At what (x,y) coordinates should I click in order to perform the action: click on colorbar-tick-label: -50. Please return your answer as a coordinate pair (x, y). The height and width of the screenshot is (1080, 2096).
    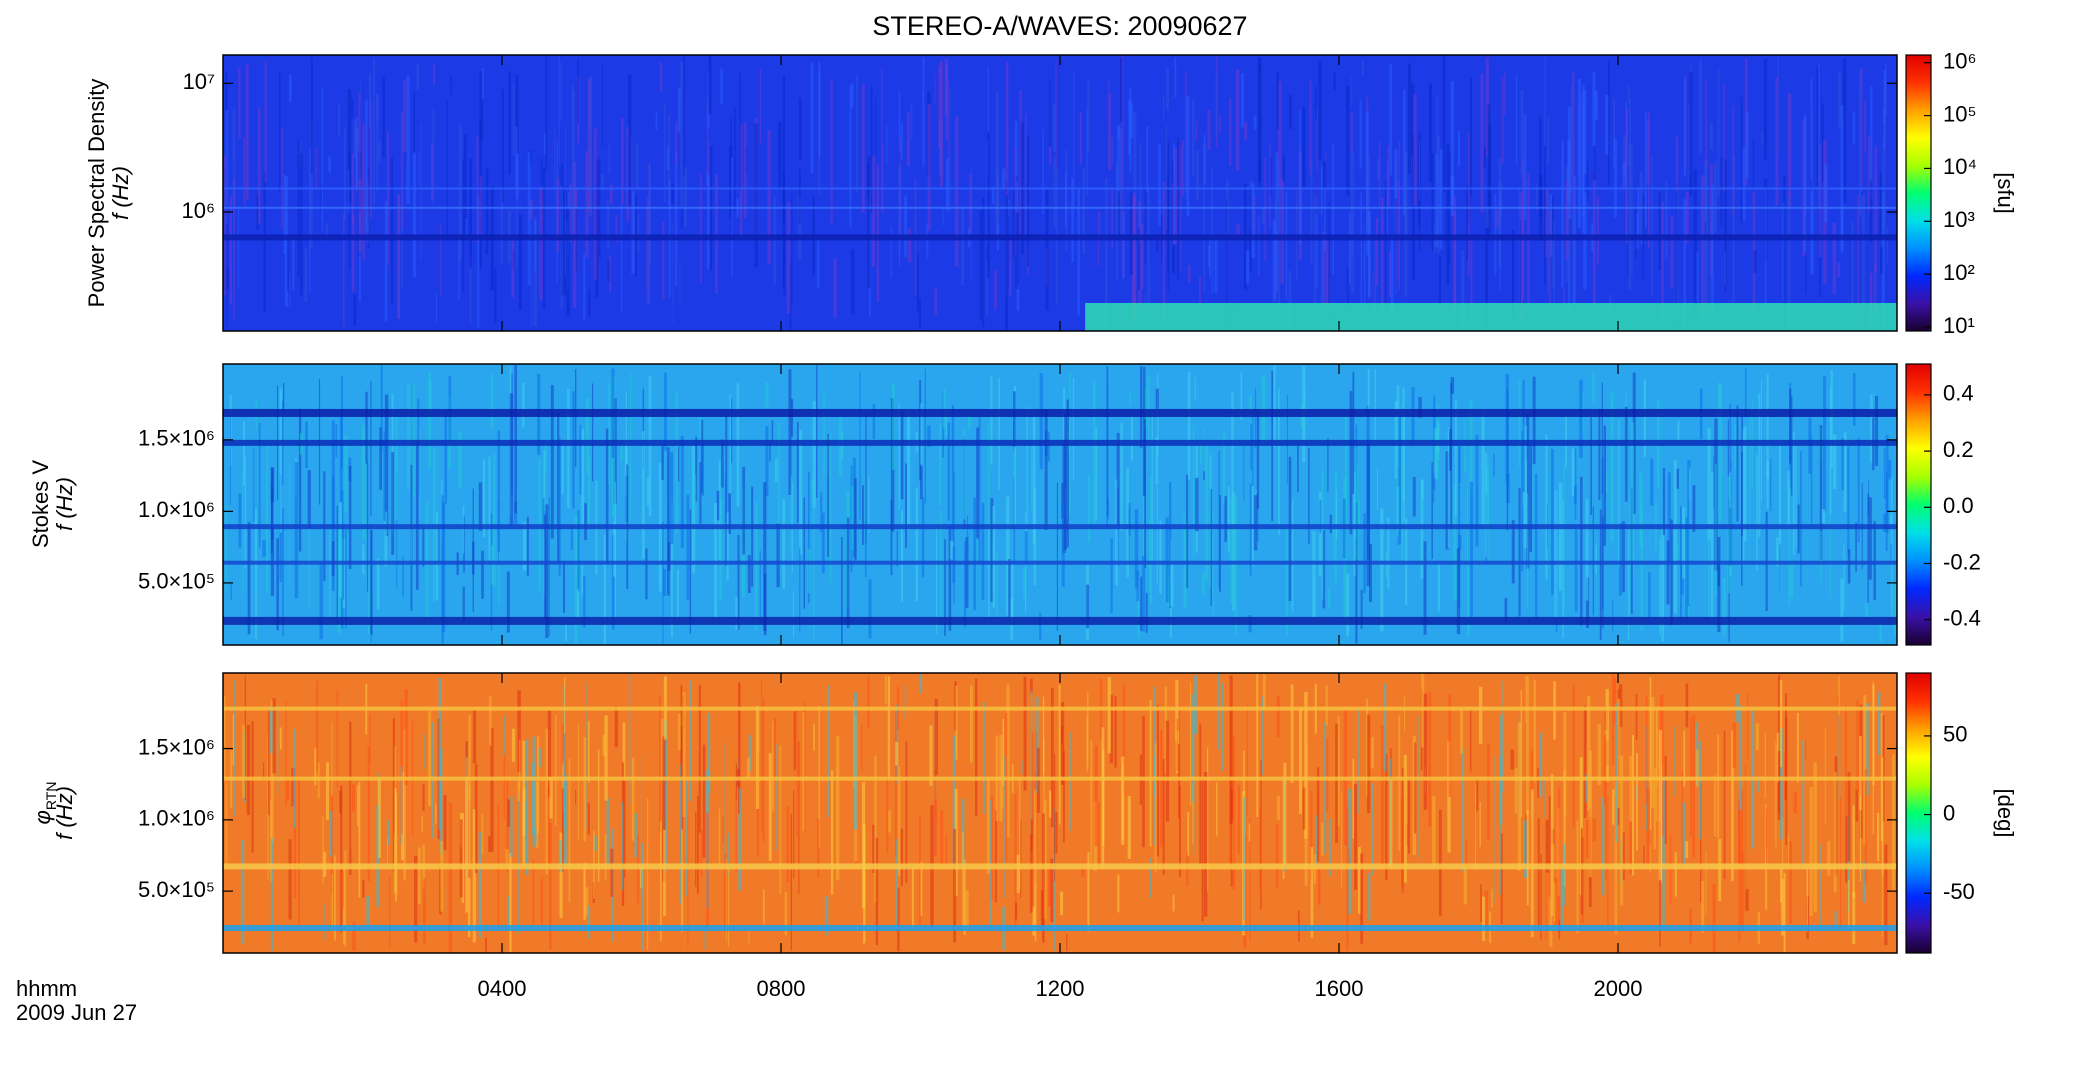
    Looking at the image, I should click on (1959, 891).